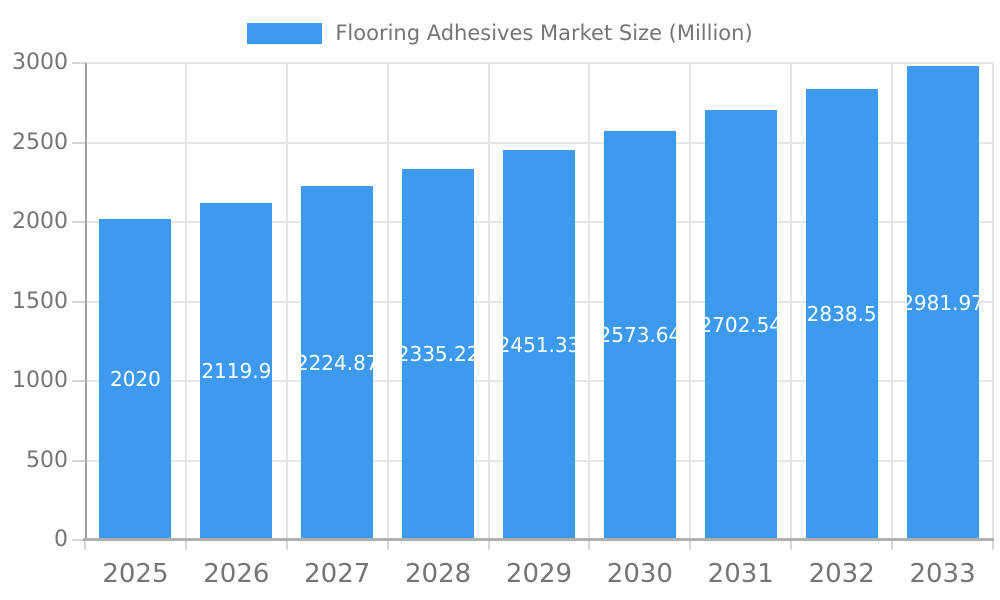 The height and width of the screenshot is (600, 1000). What do you see at coordinates (544, 33) in the screenshot?
I see `legend-label: Flooring Adhesives Market Size (Million)` at bounding box center [544, 33].